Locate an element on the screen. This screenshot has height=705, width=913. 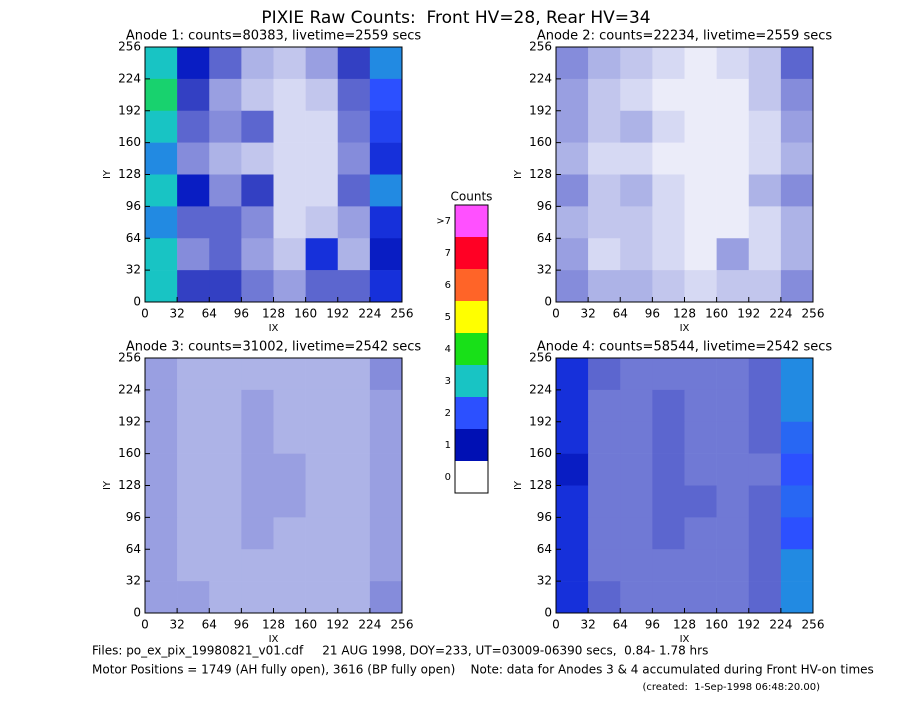
x-tick-label: 0 is located at coordinates (145, 625).